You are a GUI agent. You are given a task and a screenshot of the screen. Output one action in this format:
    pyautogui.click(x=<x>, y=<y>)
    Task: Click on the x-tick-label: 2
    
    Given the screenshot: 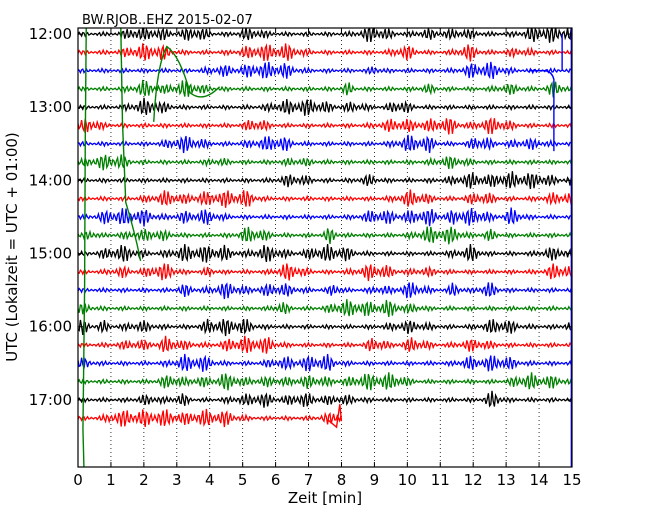 What is the action you would take?
    pyautogui.click(x=144, y=480)
    